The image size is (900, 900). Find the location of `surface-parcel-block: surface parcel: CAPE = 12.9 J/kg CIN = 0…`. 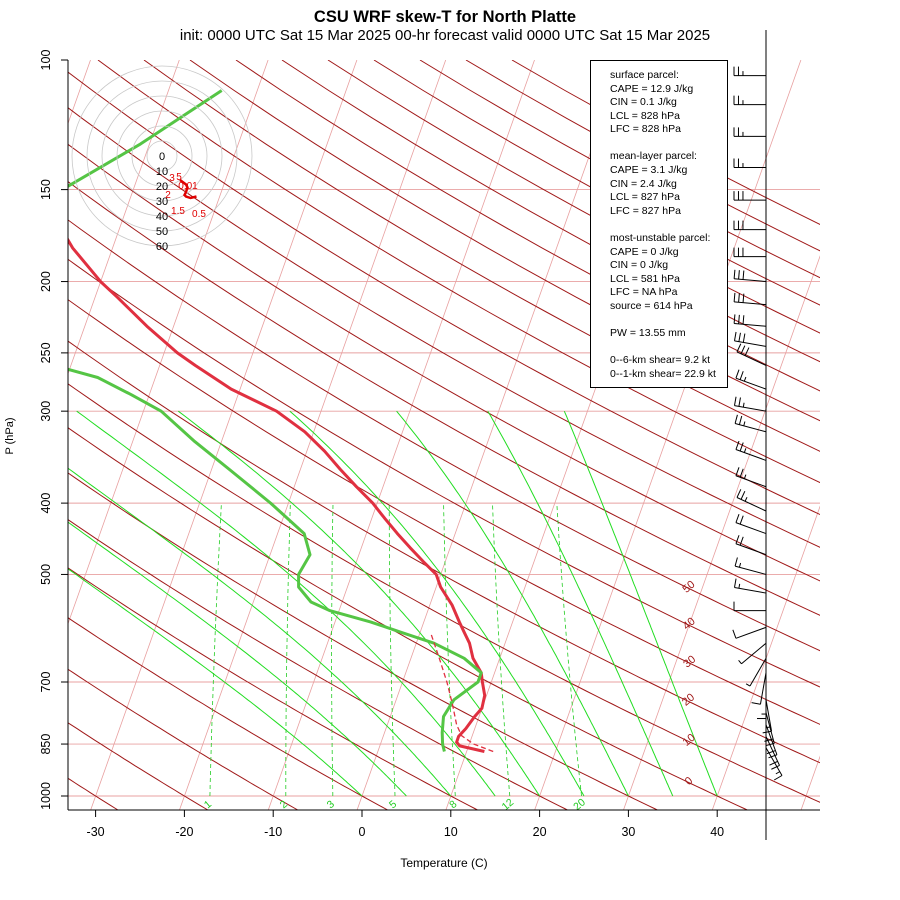

surface-parcel-block: surface parcel: CAPE = 12.9 J/kg CIN = 0… is located at coordinates (668, 103).